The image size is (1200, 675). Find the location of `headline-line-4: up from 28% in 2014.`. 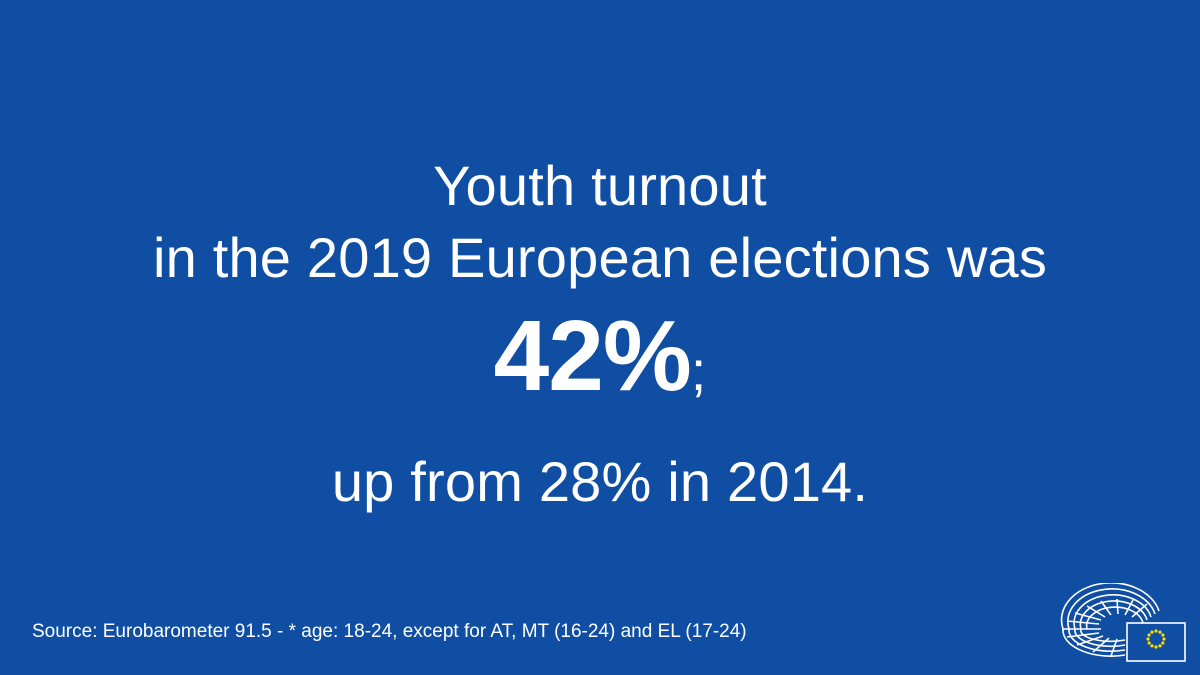

headline-line-4: up from 28% in 2014. is located at coordinates (600, 481).